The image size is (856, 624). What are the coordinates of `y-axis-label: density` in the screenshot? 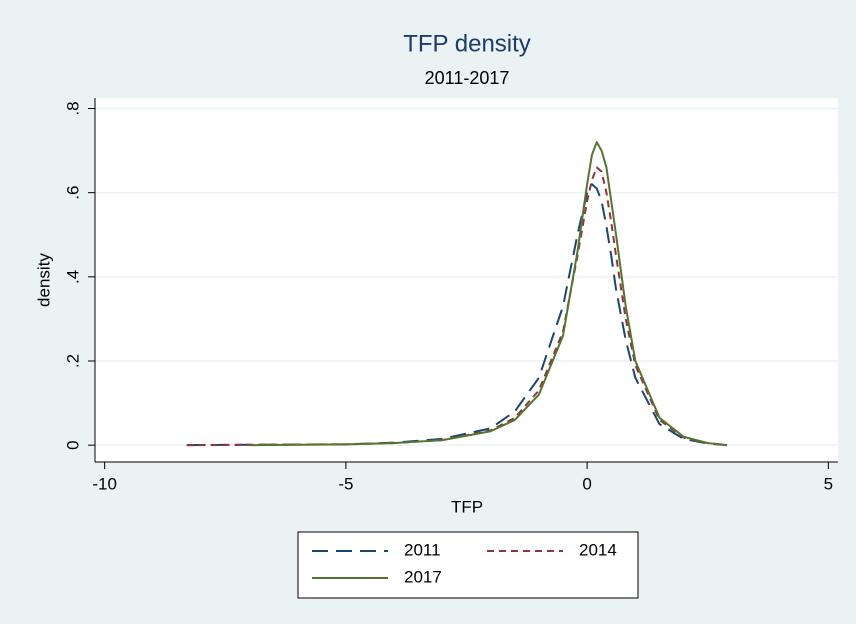 It's located at (43, 280).